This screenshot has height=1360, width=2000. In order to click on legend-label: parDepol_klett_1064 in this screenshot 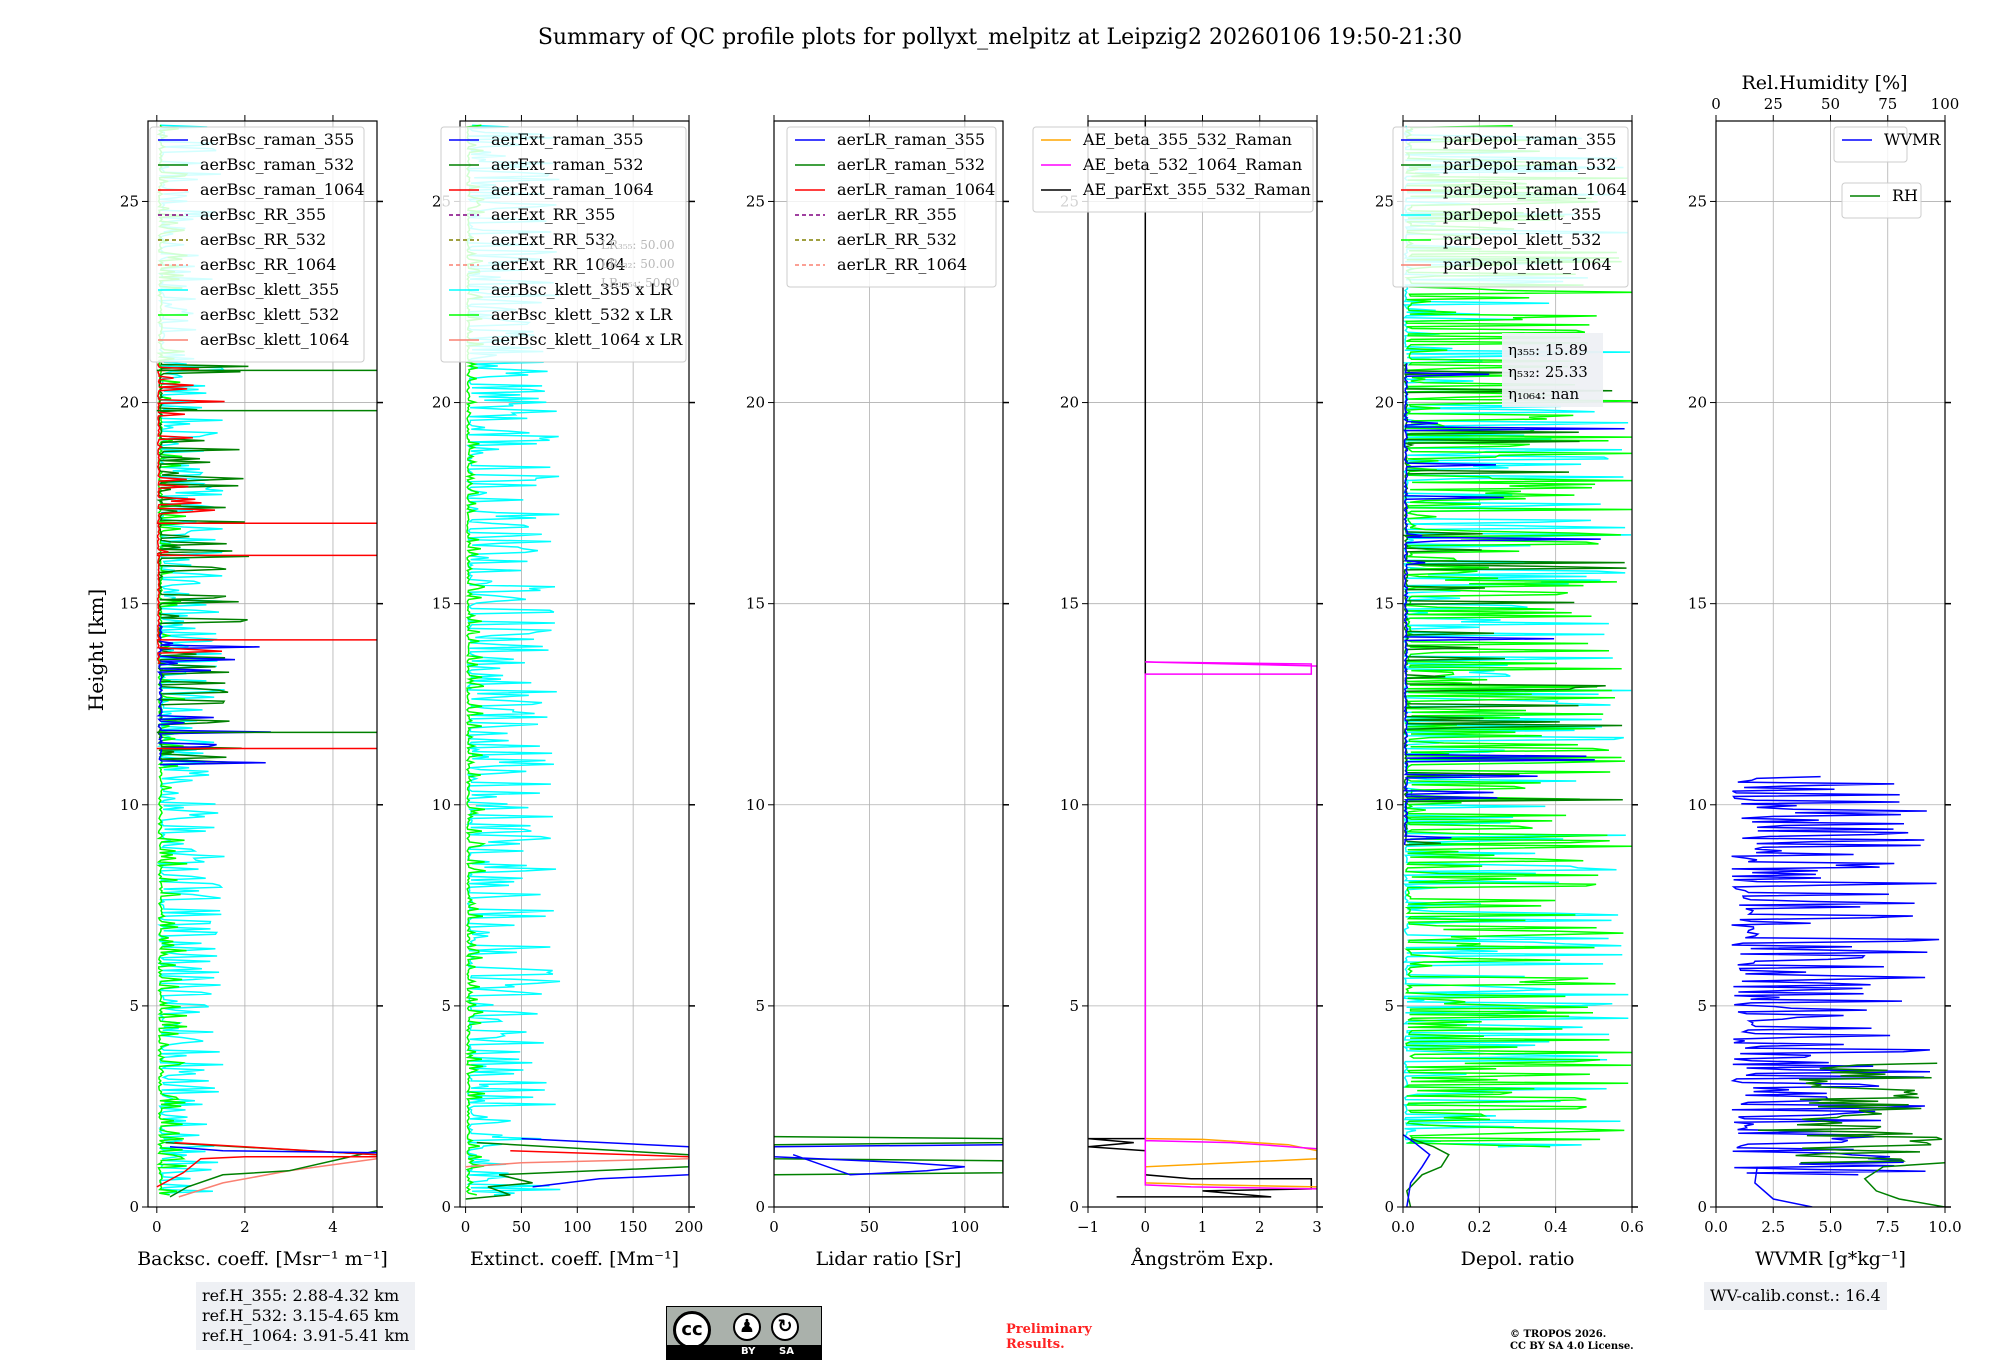, I will do `click(1527, 264)`.